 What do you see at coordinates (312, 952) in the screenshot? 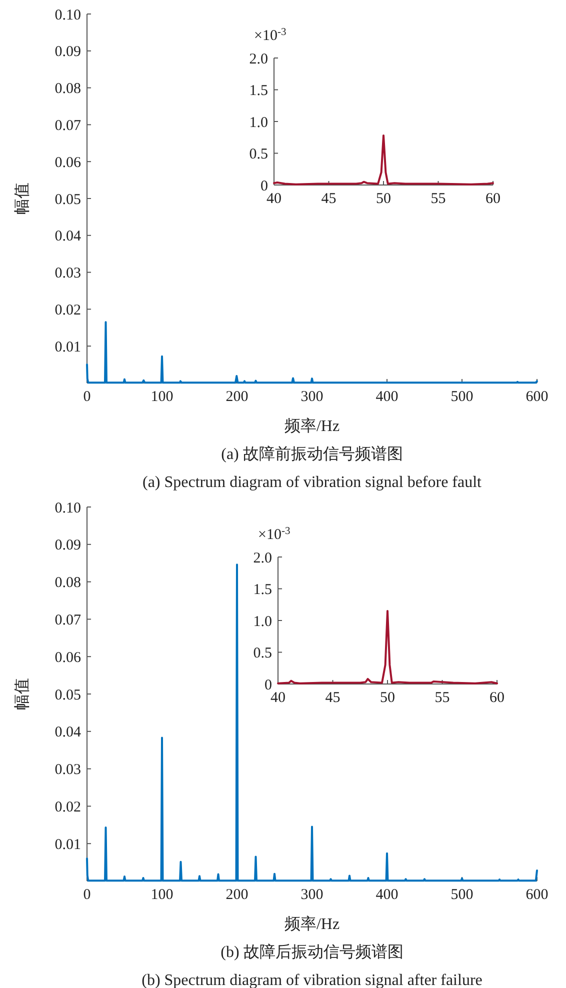
I see `text: (b) 故障后振动信号频谱图` at bounding box center [312, 952].